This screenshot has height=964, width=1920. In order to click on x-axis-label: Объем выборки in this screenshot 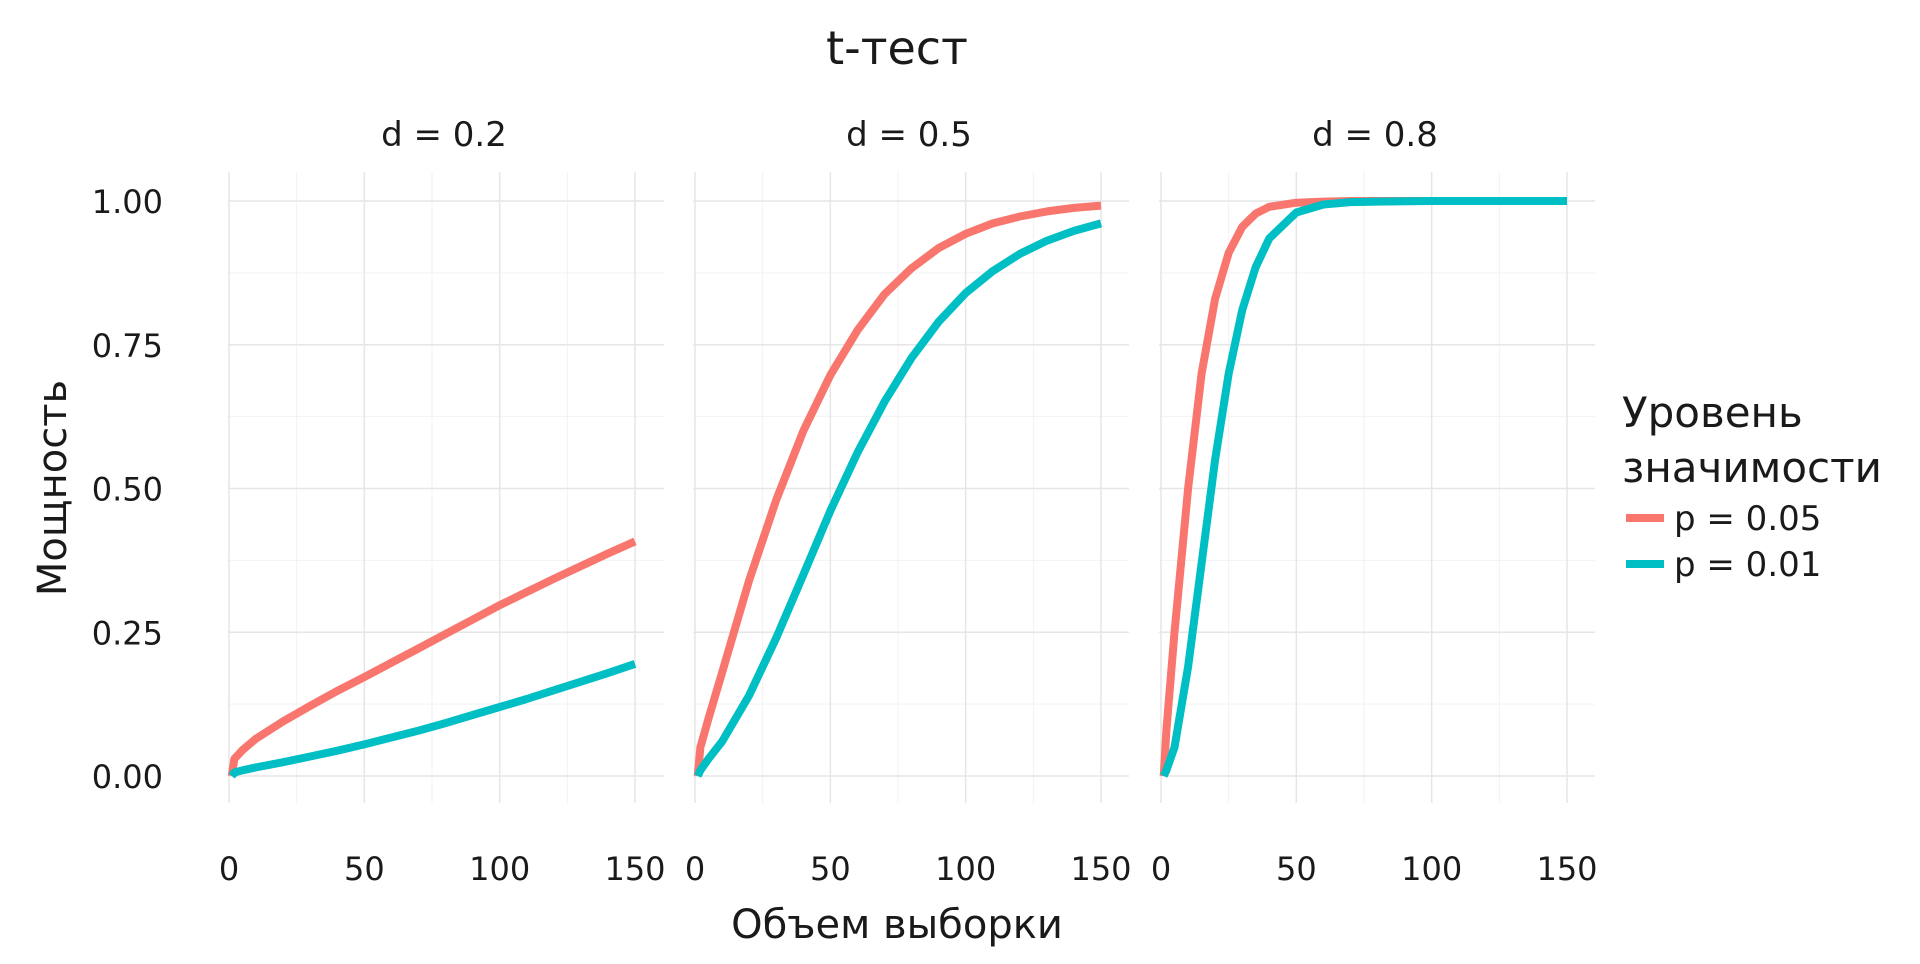, I will do `click(897, 925)`.